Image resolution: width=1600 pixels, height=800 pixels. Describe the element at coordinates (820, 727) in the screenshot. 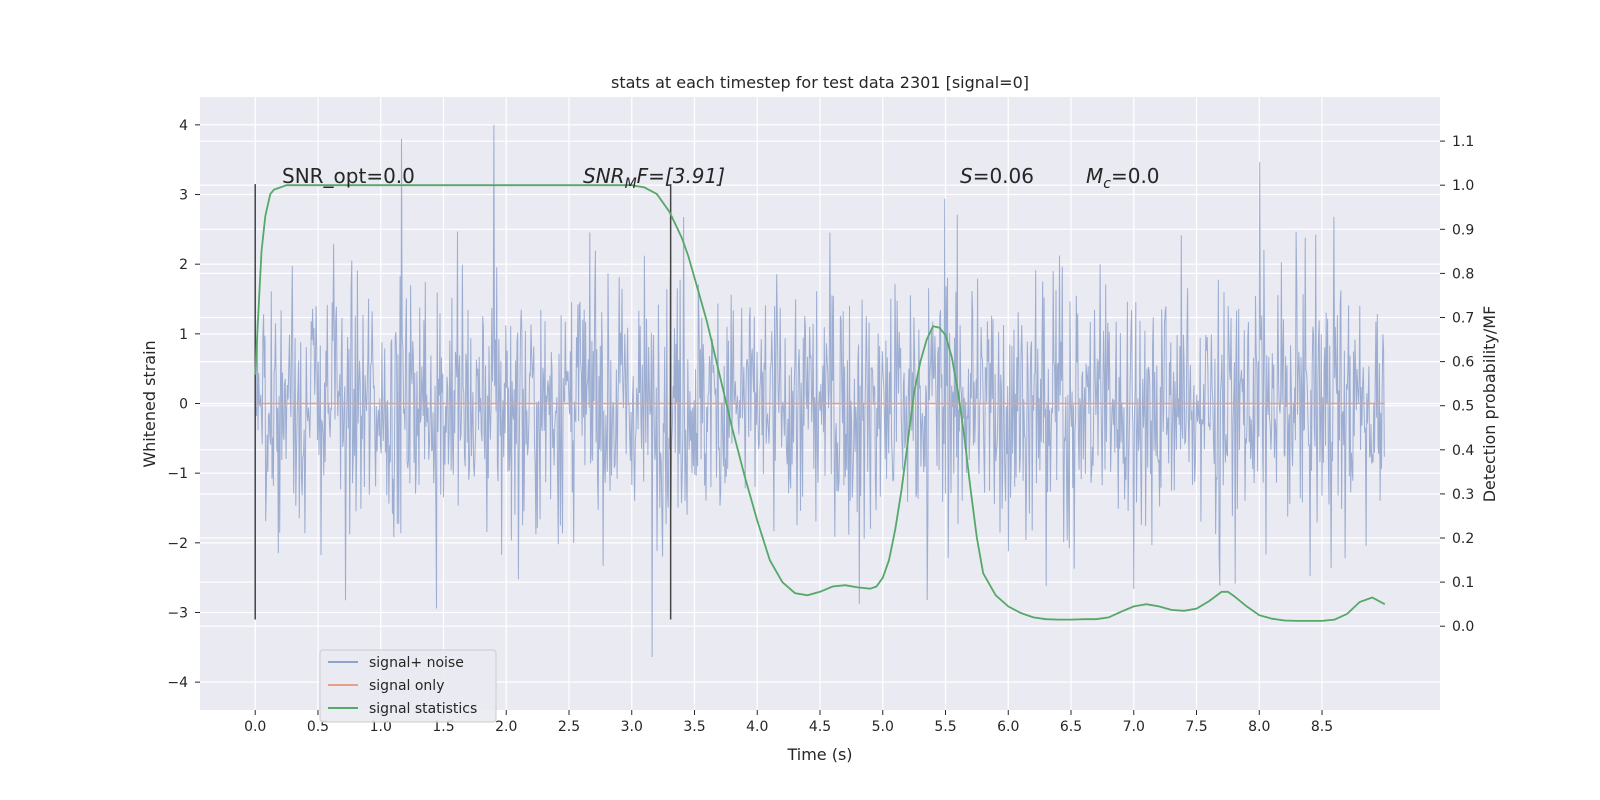

I see `x-tick-label: 4.5` at that location.